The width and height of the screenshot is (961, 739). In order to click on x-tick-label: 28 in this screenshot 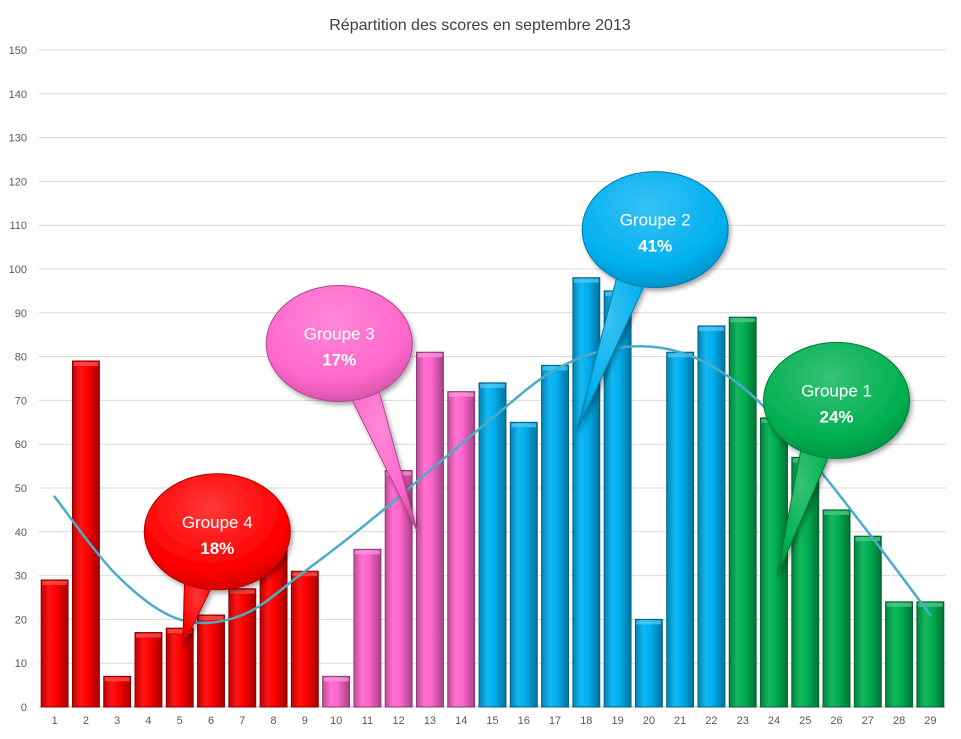, I will do `click(899, 721)`.